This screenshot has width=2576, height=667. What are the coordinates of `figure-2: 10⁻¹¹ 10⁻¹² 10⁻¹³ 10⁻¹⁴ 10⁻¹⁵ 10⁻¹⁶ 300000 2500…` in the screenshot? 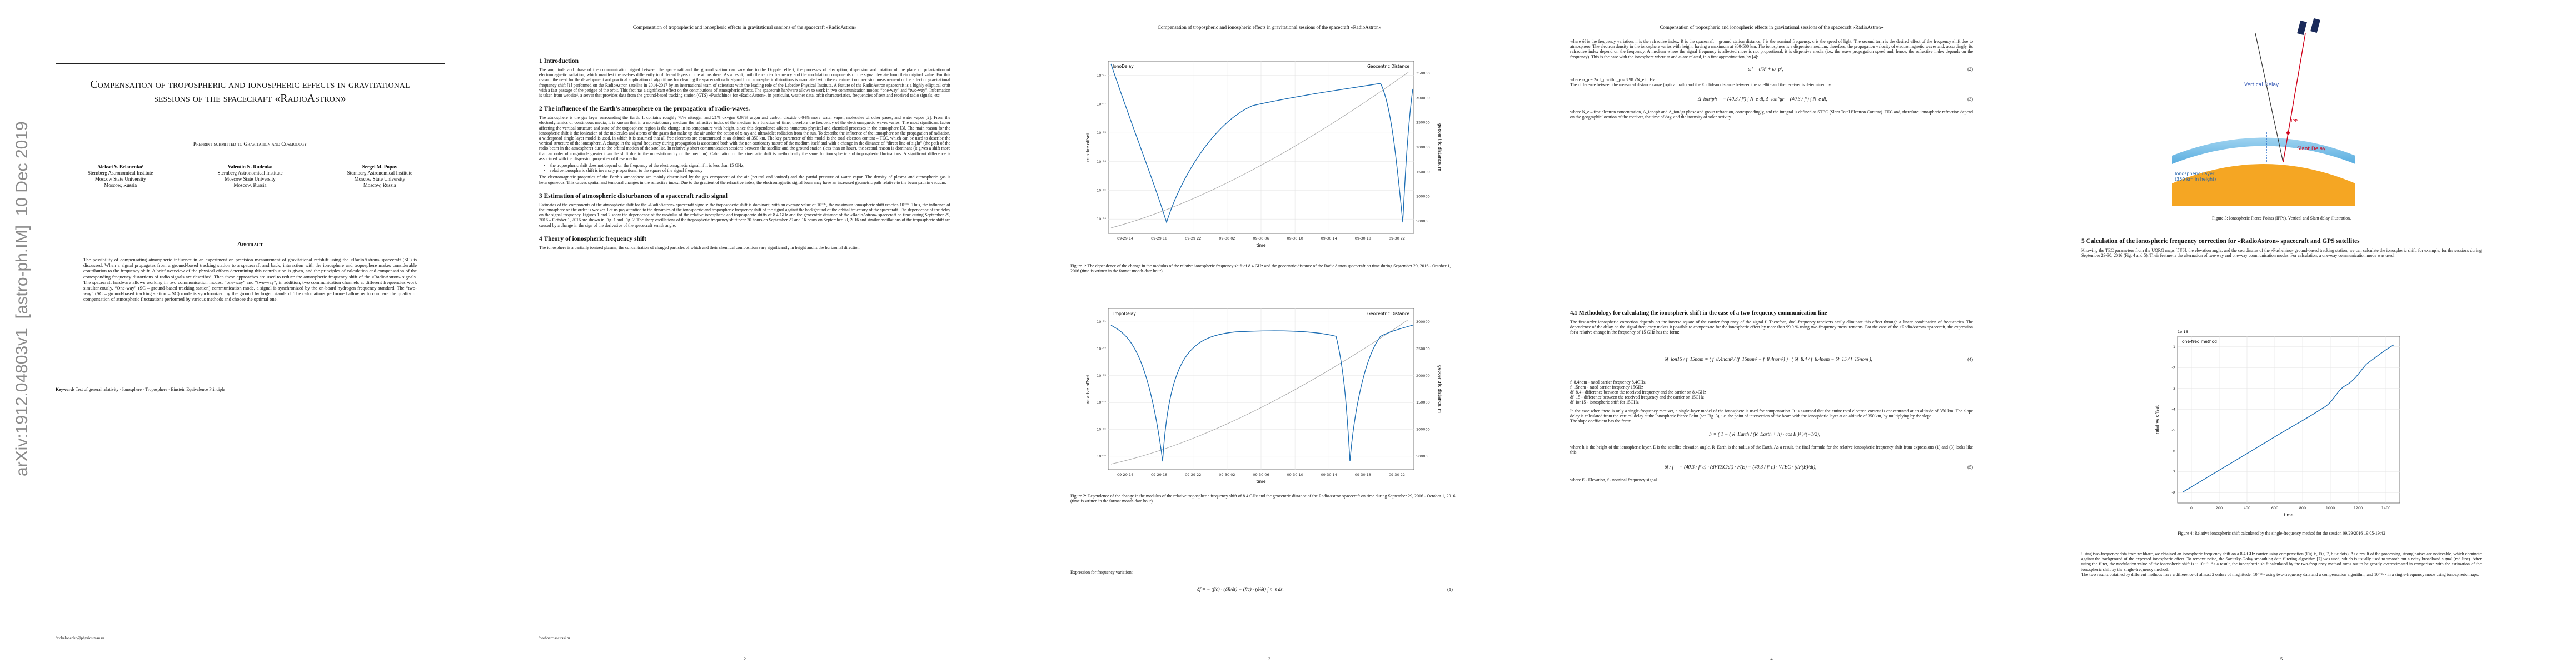 It's located at (1263, 396).